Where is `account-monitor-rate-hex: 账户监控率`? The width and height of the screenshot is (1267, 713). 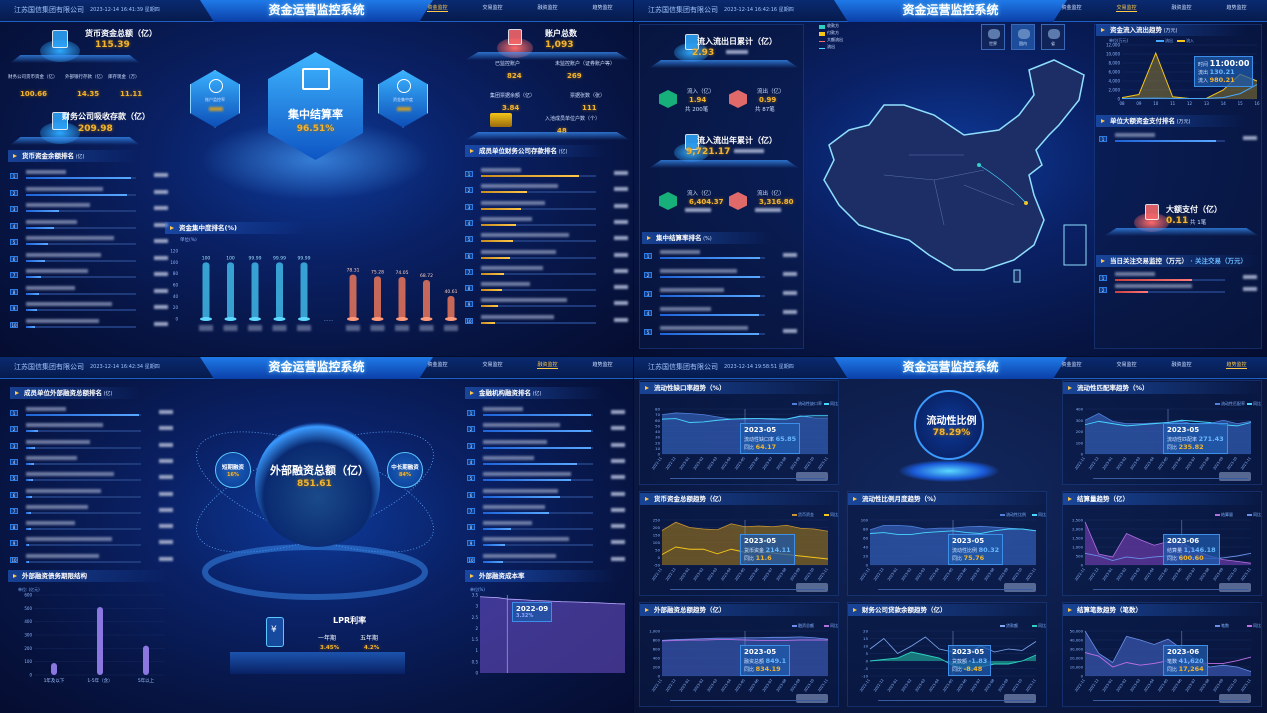 account-monitor-rate-hex: 账户监控率 is located at coordinates (215, 99).